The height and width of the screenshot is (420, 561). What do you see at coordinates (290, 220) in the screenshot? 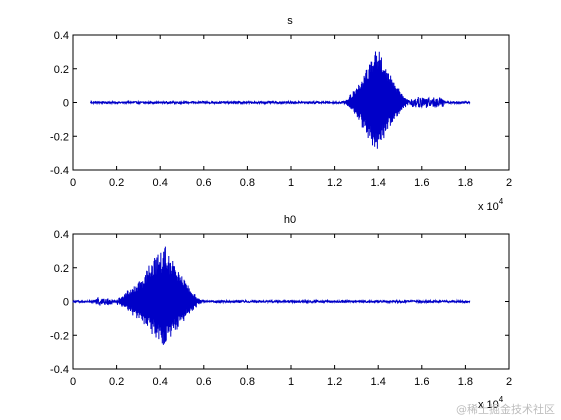
I see `chart-title: h0` at bounding box center [290, 220].